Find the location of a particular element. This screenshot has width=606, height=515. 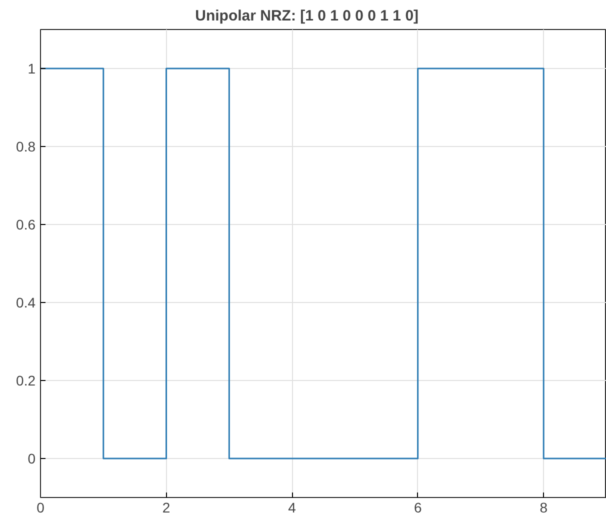

y-tick-label: 0.8 is located at coordinates (26, 146).